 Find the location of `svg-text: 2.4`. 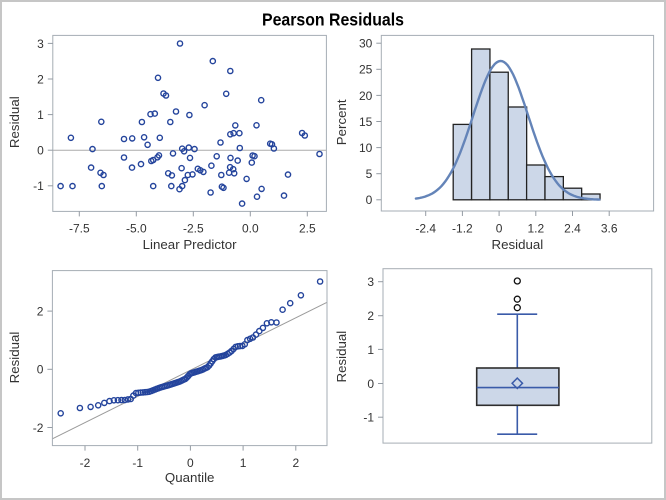

svg-text: 2.4 is located at coordinates (572, 228).